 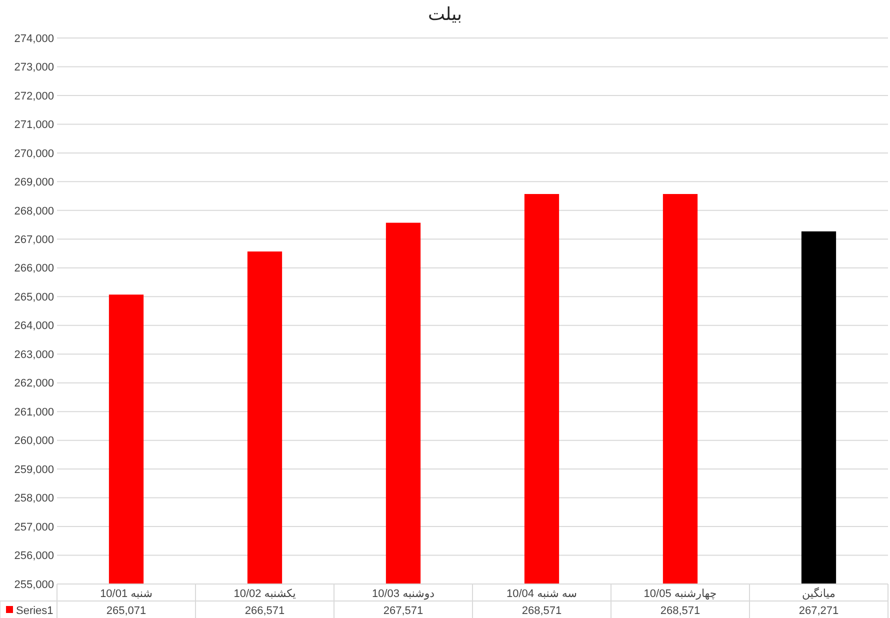 I want to click on y-tick-label: 268,000, so click(x=34, y=211).